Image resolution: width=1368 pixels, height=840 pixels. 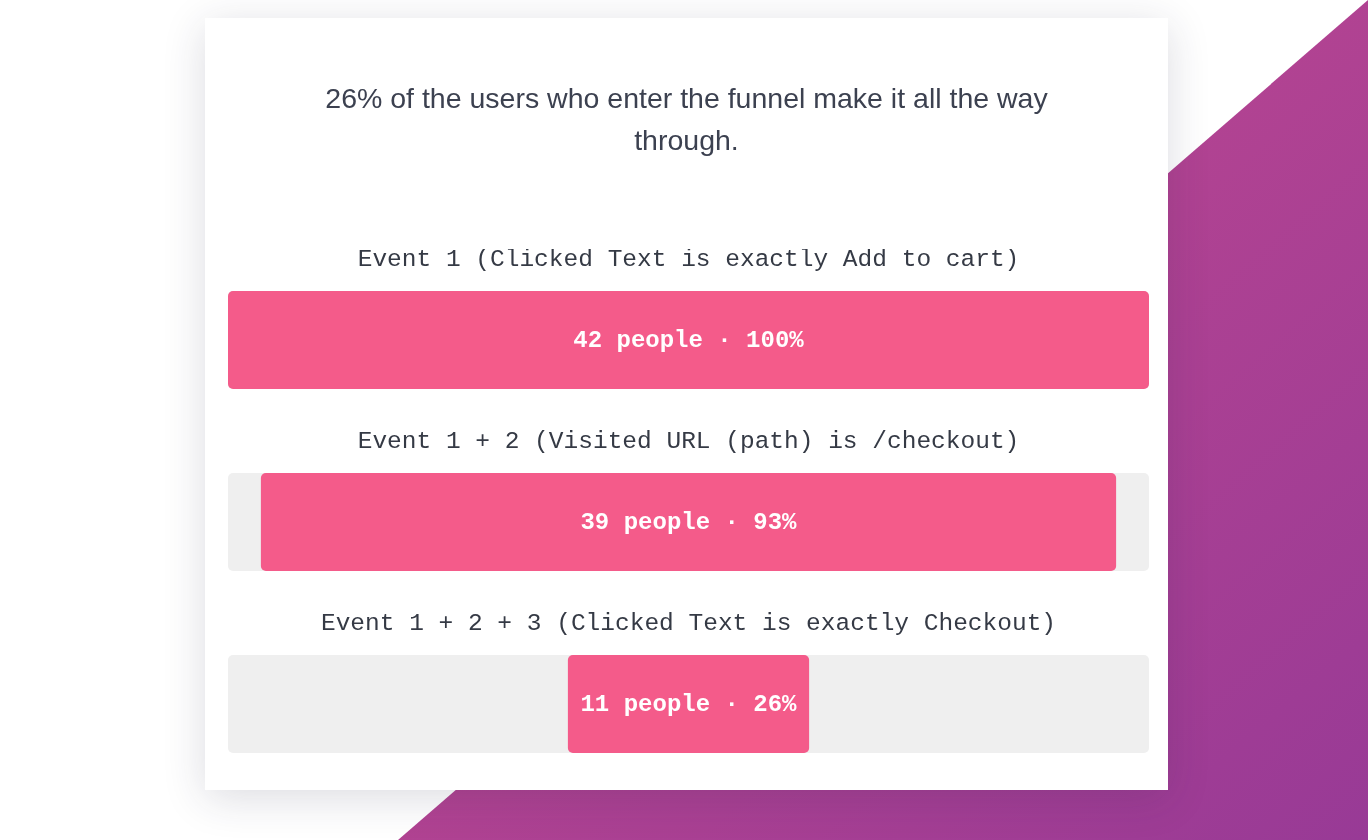 What do you see at coordinates (689, 340) in the screenshot?
I see `data-label: 42 people · 100%` at bounding box center [689, 340].